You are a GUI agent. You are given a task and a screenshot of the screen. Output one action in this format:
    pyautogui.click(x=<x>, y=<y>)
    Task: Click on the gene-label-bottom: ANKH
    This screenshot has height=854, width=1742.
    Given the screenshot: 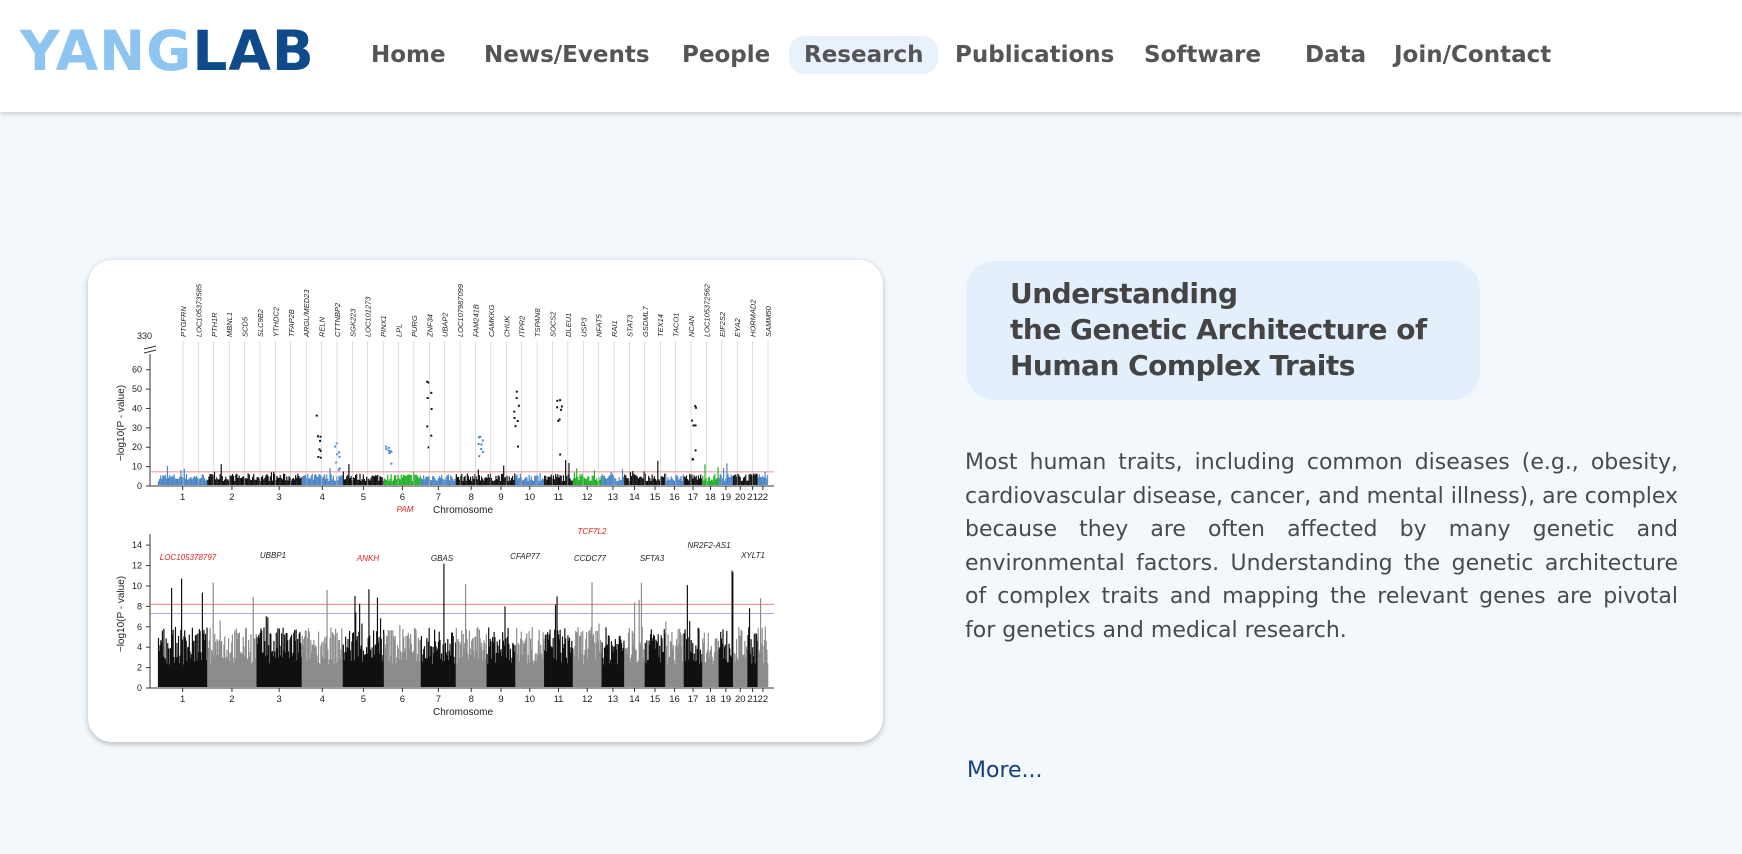 What is the action you would take?
    pyautogui.click(x=367, y=558)
    